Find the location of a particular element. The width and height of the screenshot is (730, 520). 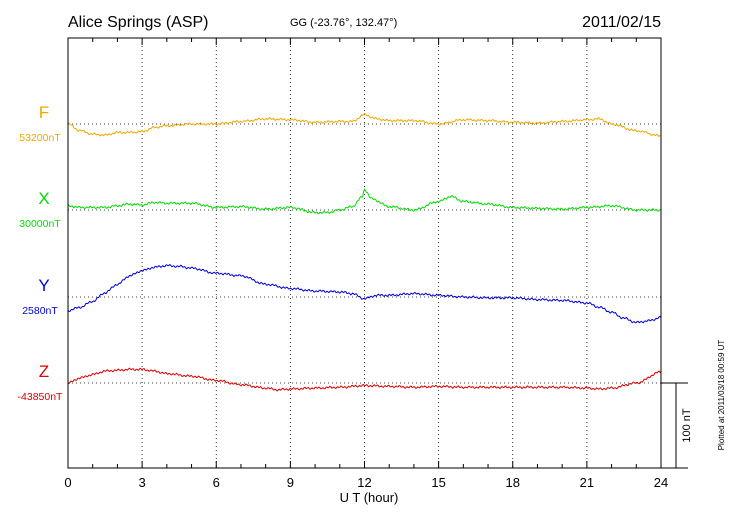

series-labels: F 53200nT X 30000nT Y 2580nT Z -43850nT is located at coordinates (41, 253).